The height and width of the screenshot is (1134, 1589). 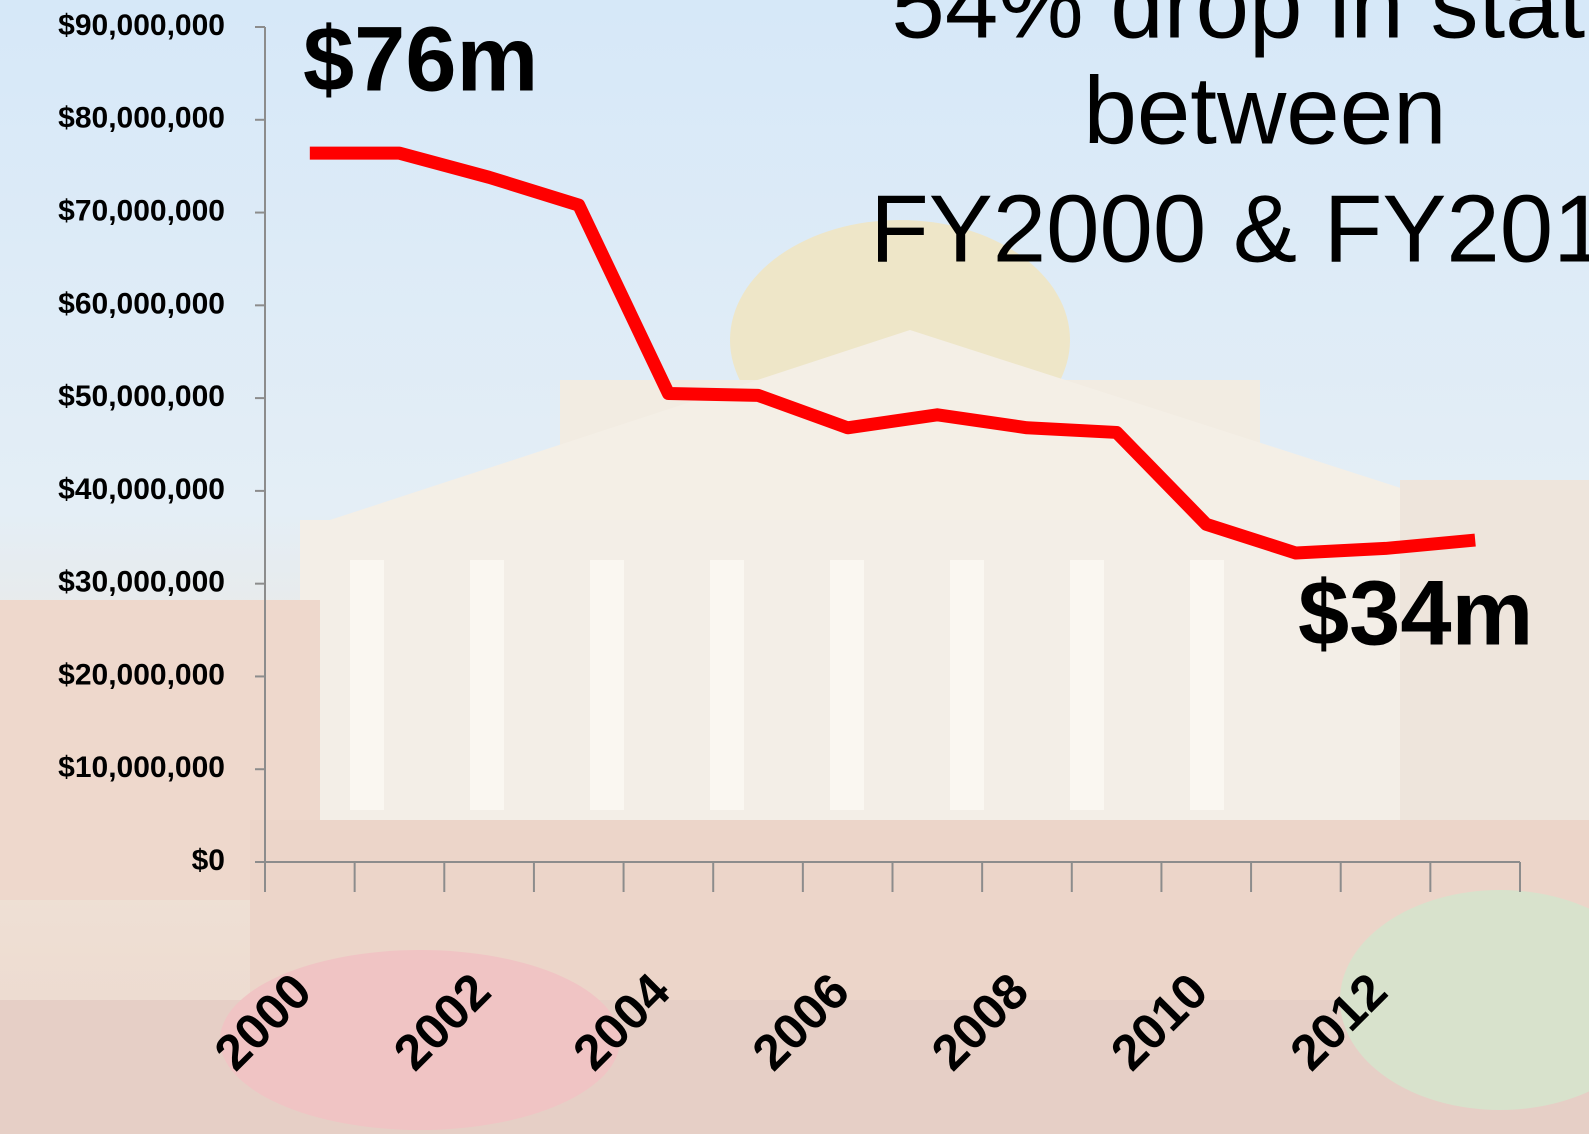 I want to click on annotation: $76m, so click(x=420, y=59).